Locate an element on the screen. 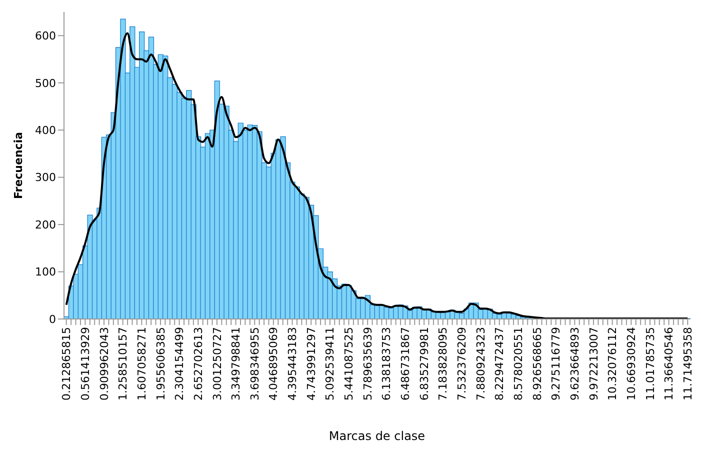 The image size is (701, 451). y-tick-label: 600 is located at coordinates (45, 36).